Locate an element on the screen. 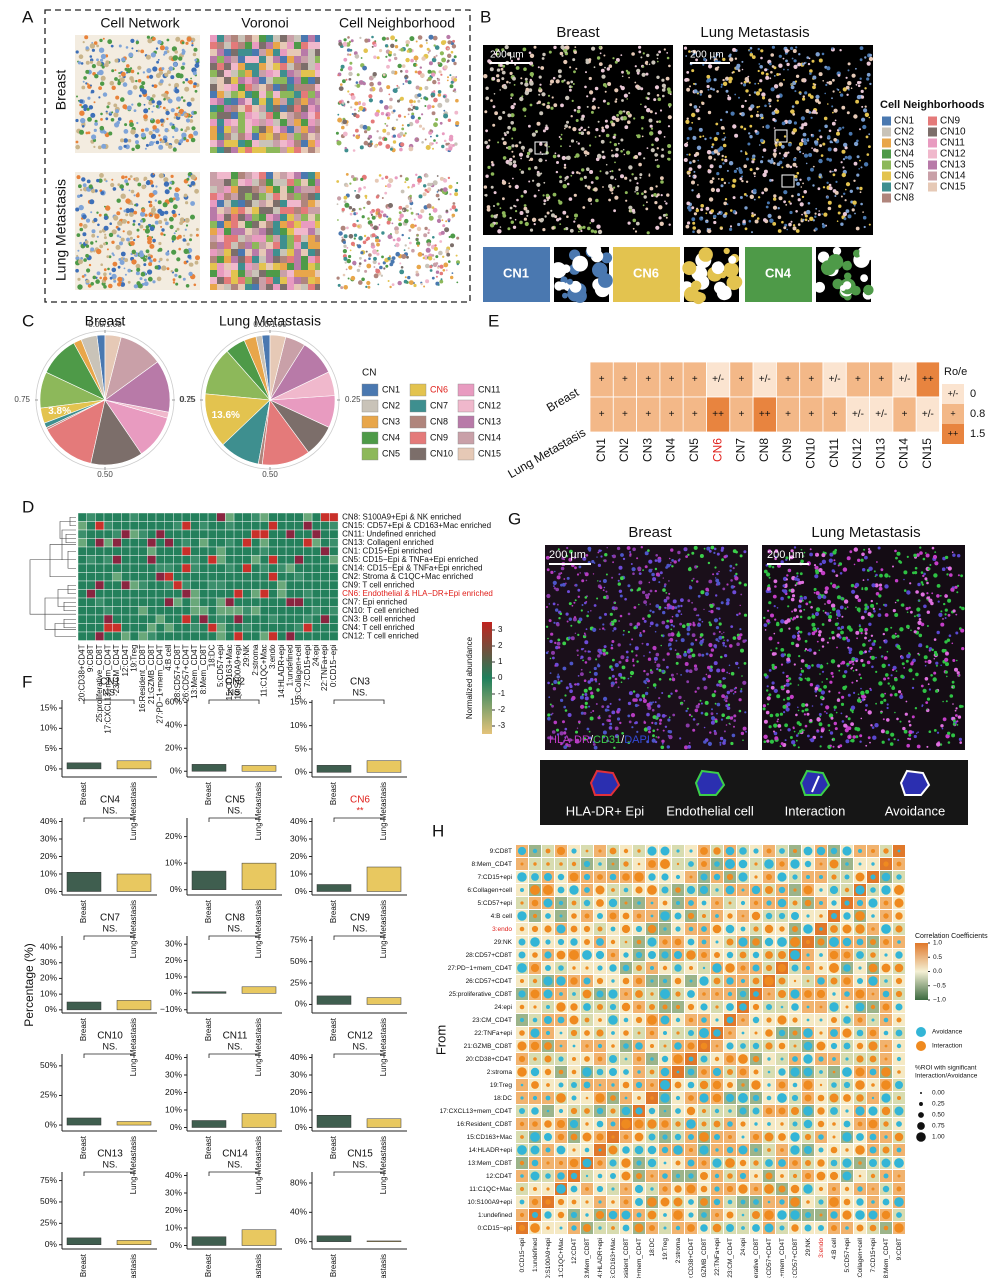 This screenshot has height=1278, width=1008. column-label: 24:epi is located at coordinates (316, 655).